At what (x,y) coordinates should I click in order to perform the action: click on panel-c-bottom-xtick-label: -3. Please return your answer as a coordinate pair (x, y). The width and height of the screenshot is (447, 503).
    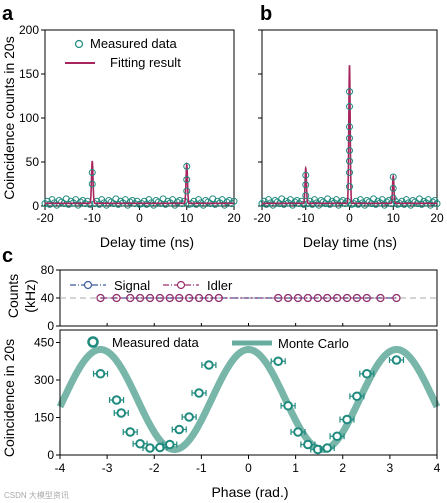
    Looking at the image, I should click on (107, 468).